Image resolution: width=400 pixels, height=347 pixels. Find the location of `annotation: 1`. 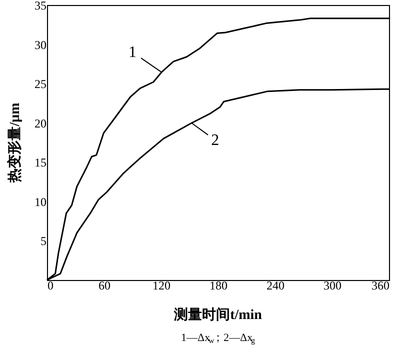

annotation: 1 is located at coordinates (132, 53).